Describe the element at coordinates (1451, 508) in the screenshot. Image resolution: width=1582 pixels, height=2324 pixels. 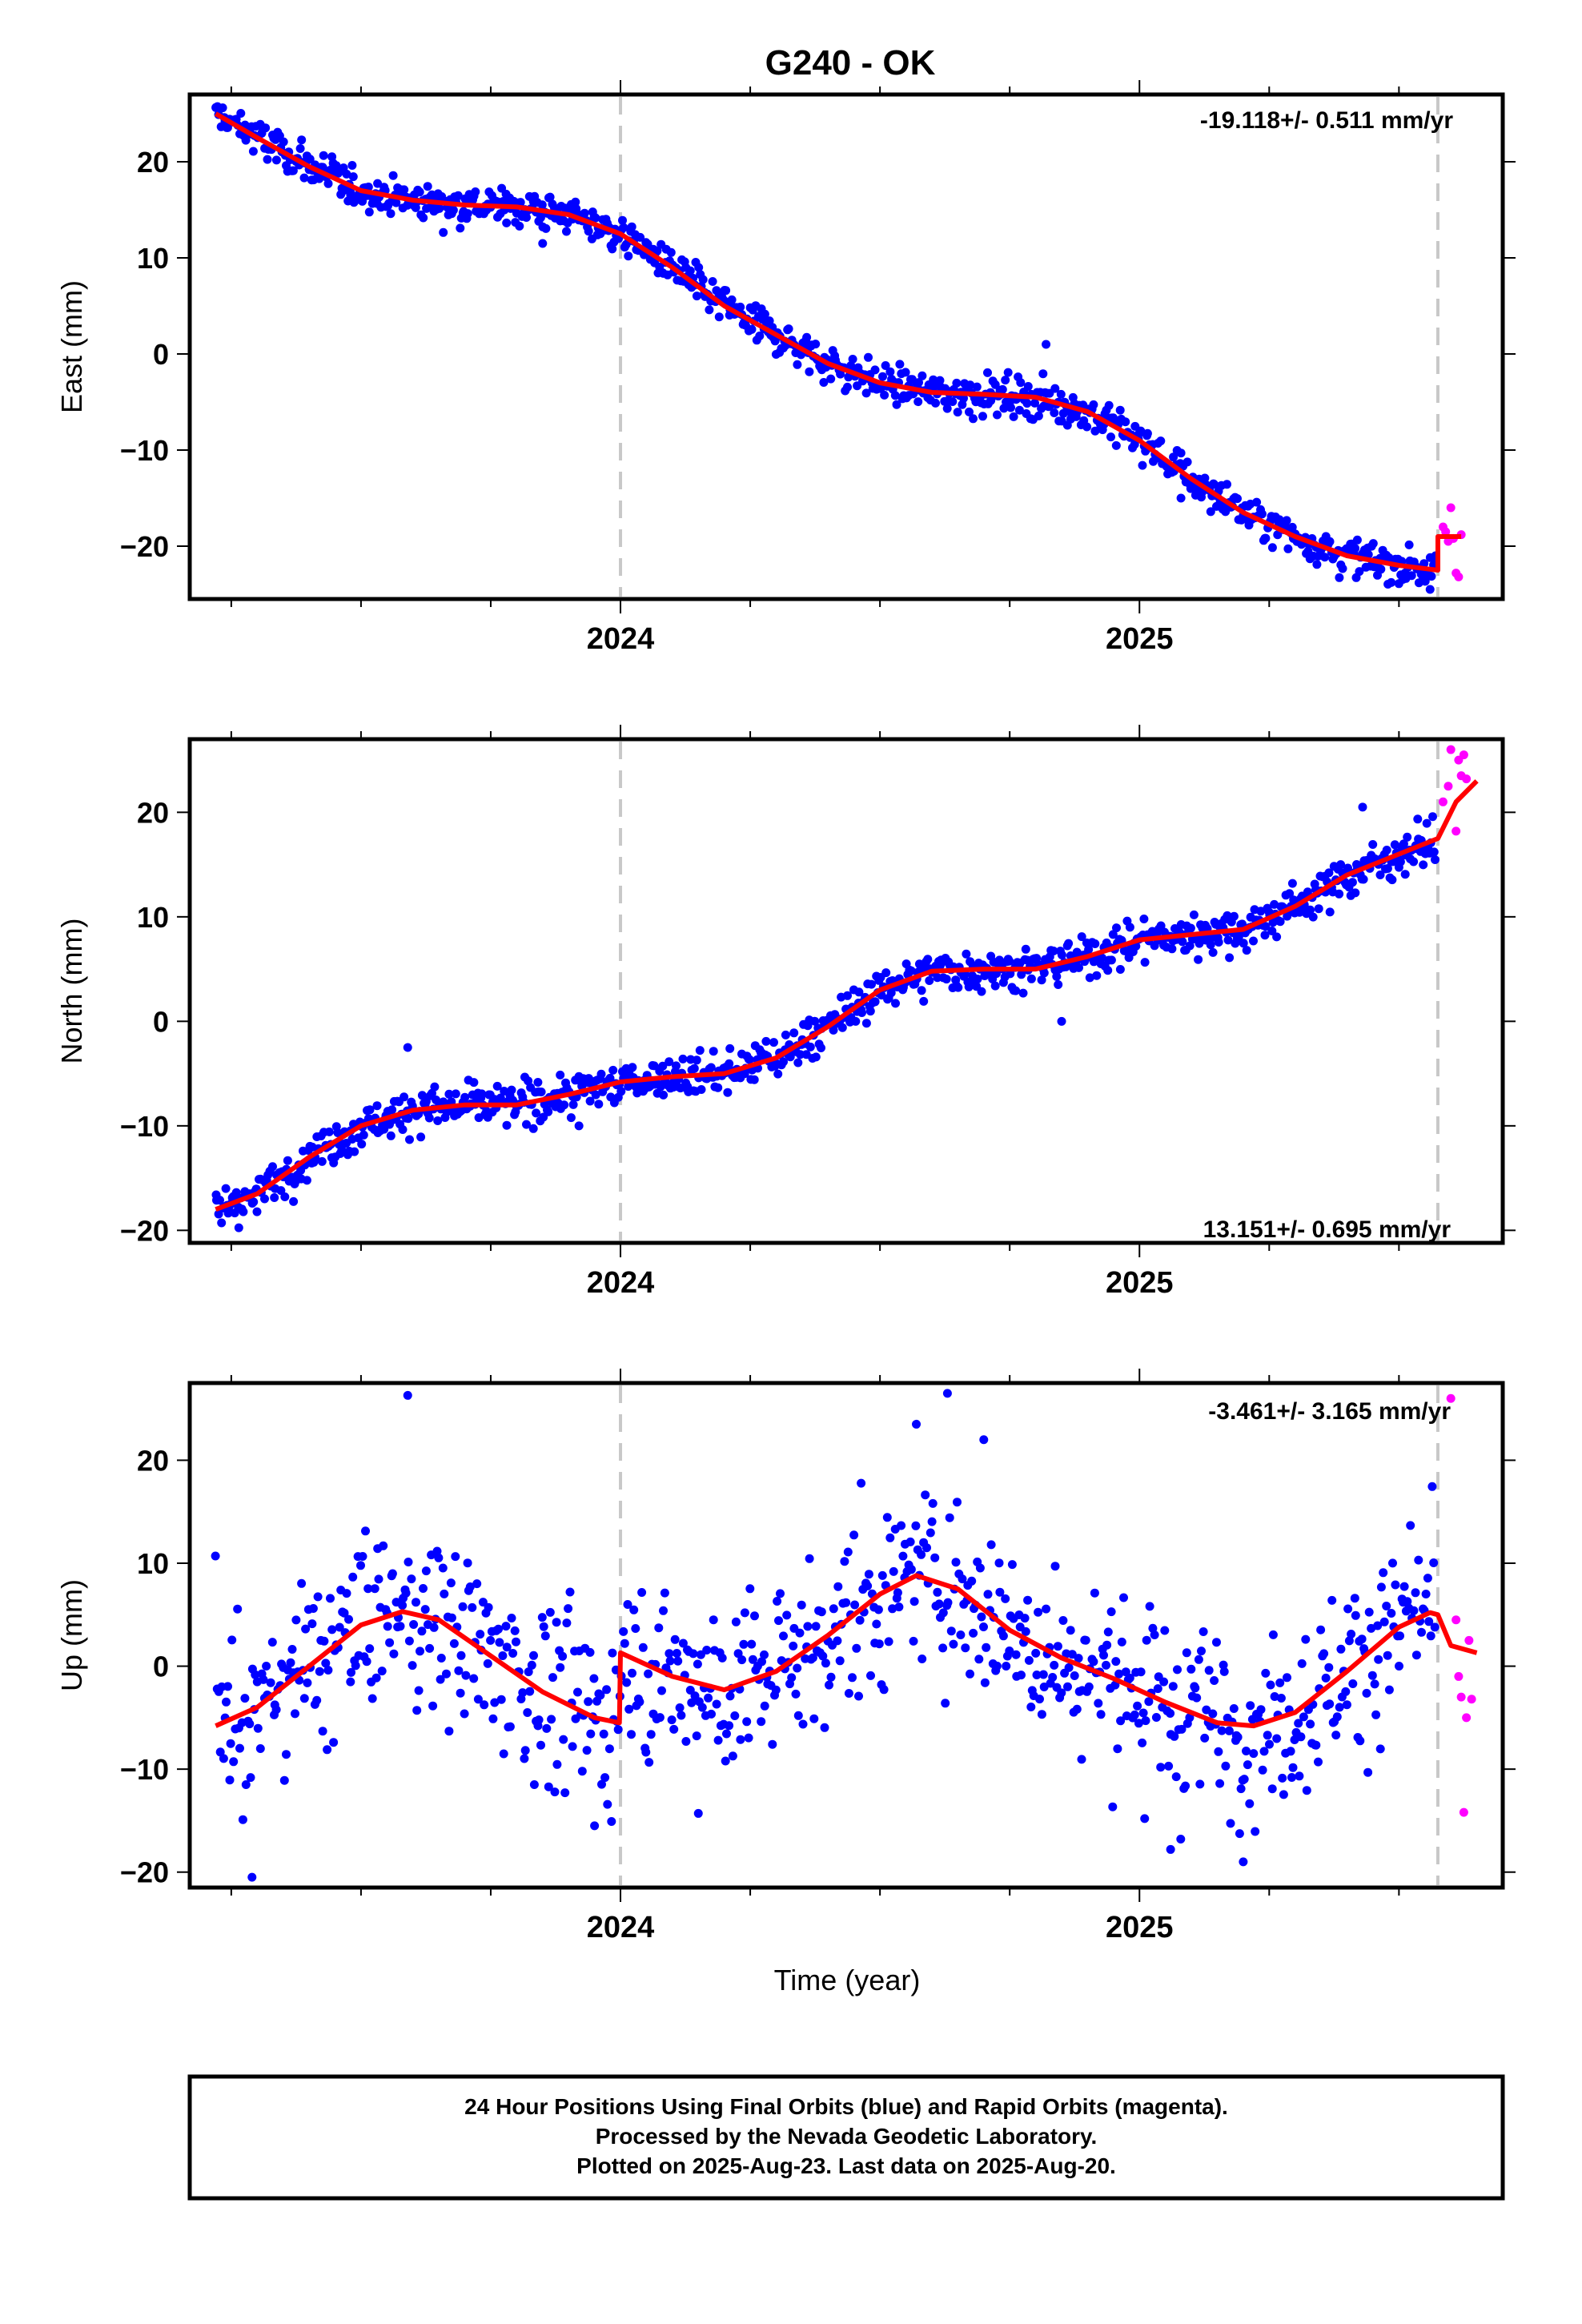
I see `east-rapid-point` at that location.